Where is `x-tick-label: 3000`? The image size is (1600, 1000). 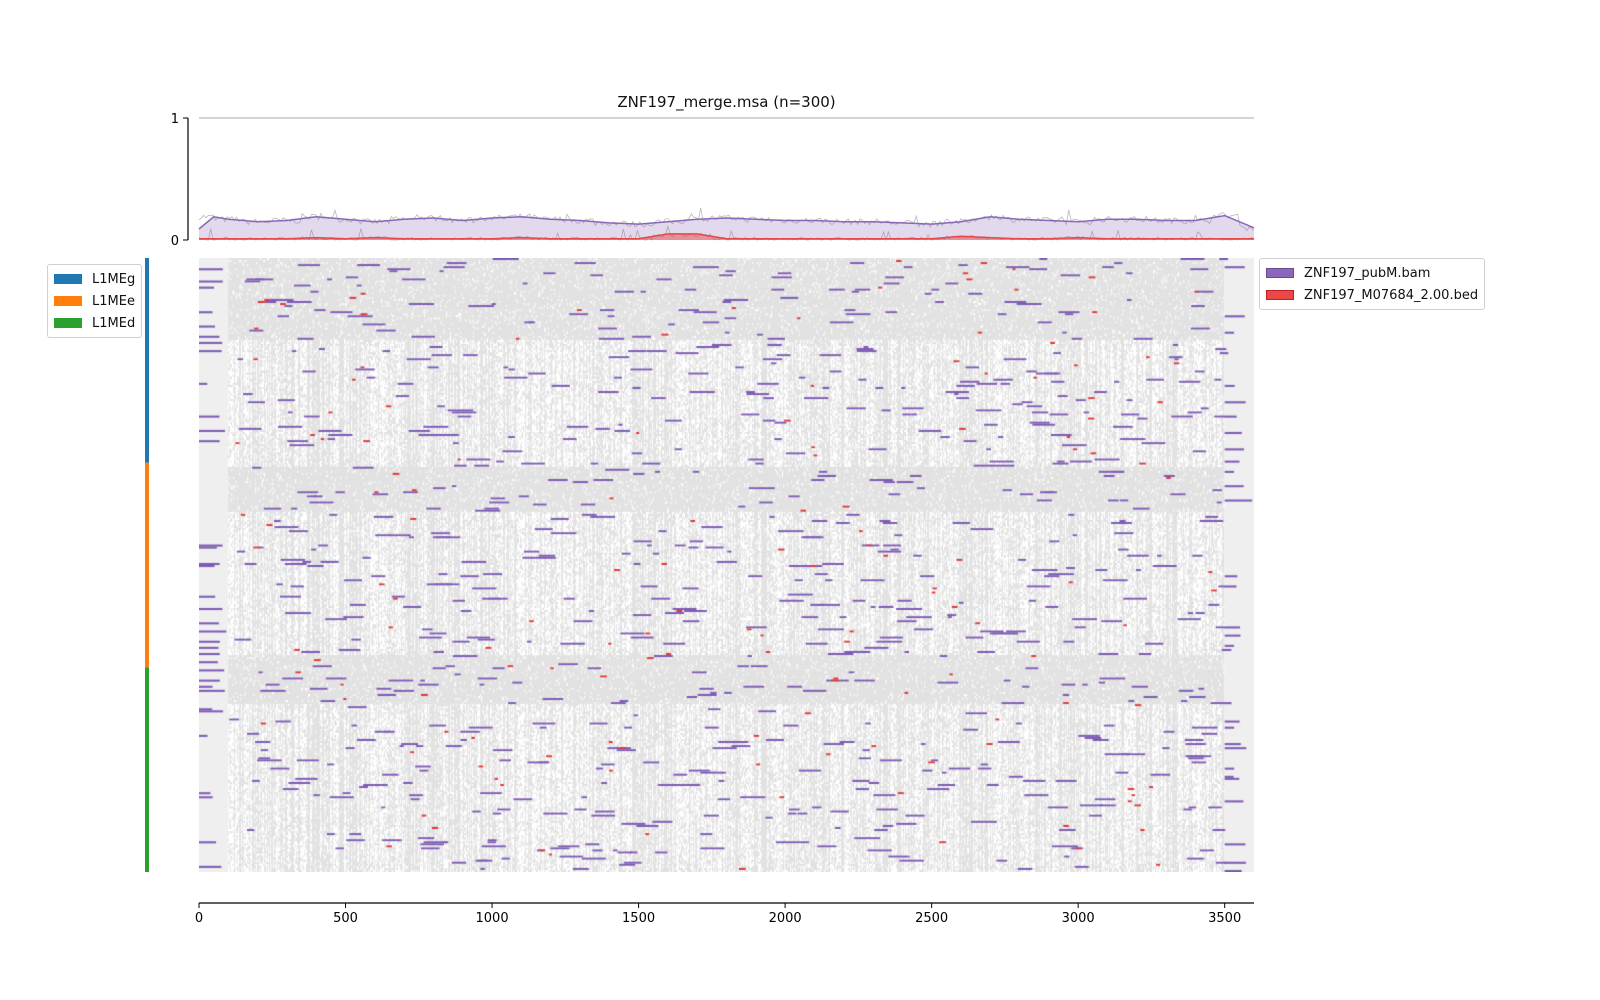 x-tick-label: 3000 is located at coordinates (1078, 918).